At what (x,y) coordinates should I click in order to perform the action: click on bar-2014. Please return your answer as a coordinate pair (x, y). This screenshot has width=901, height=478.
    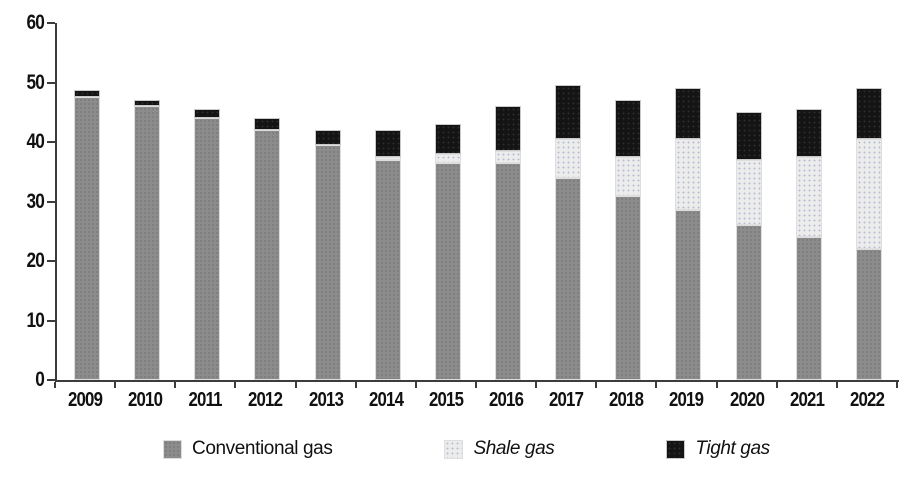
    Looking at the image, I should click on (387, 255).